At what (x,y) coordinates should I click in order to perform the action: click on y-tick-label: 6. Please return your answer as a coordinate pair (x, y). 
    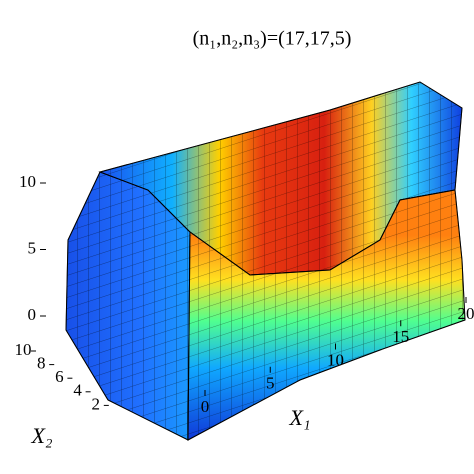
    Looking at the image, I should click on (59, 376).